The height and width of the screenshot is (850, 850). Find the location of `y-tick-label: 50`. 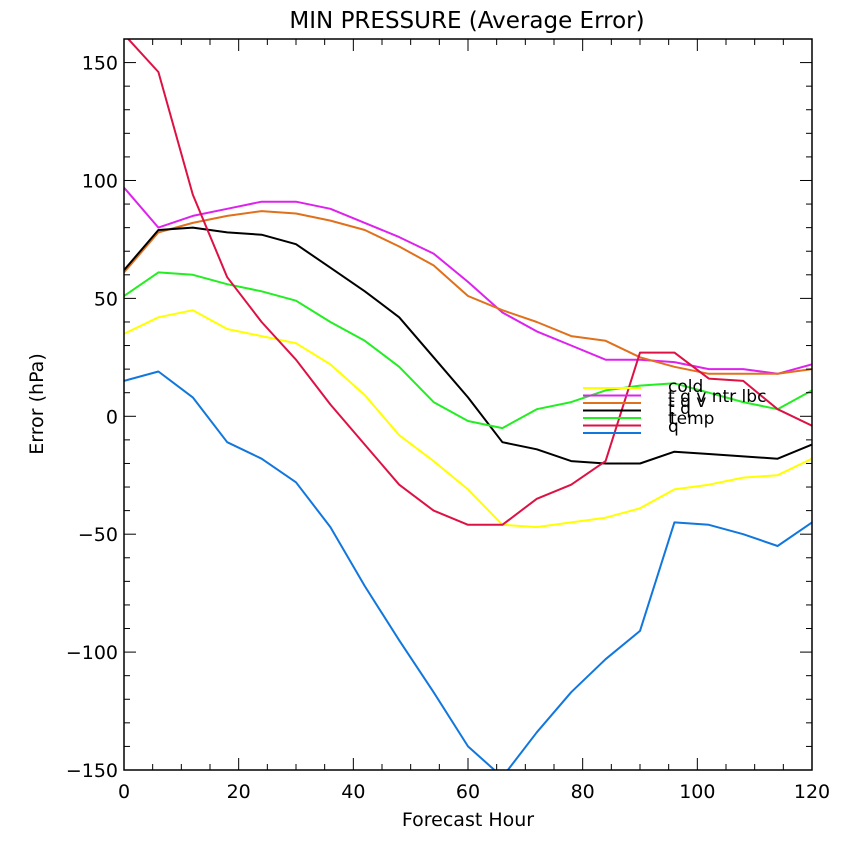

y-tick-label: 50 is located at coordinates (106, 299).